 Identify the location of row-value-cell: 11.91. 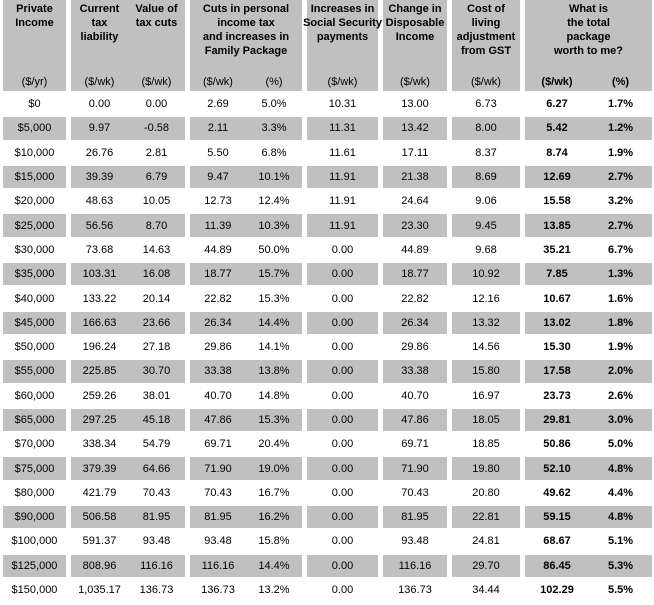
(342, 178).